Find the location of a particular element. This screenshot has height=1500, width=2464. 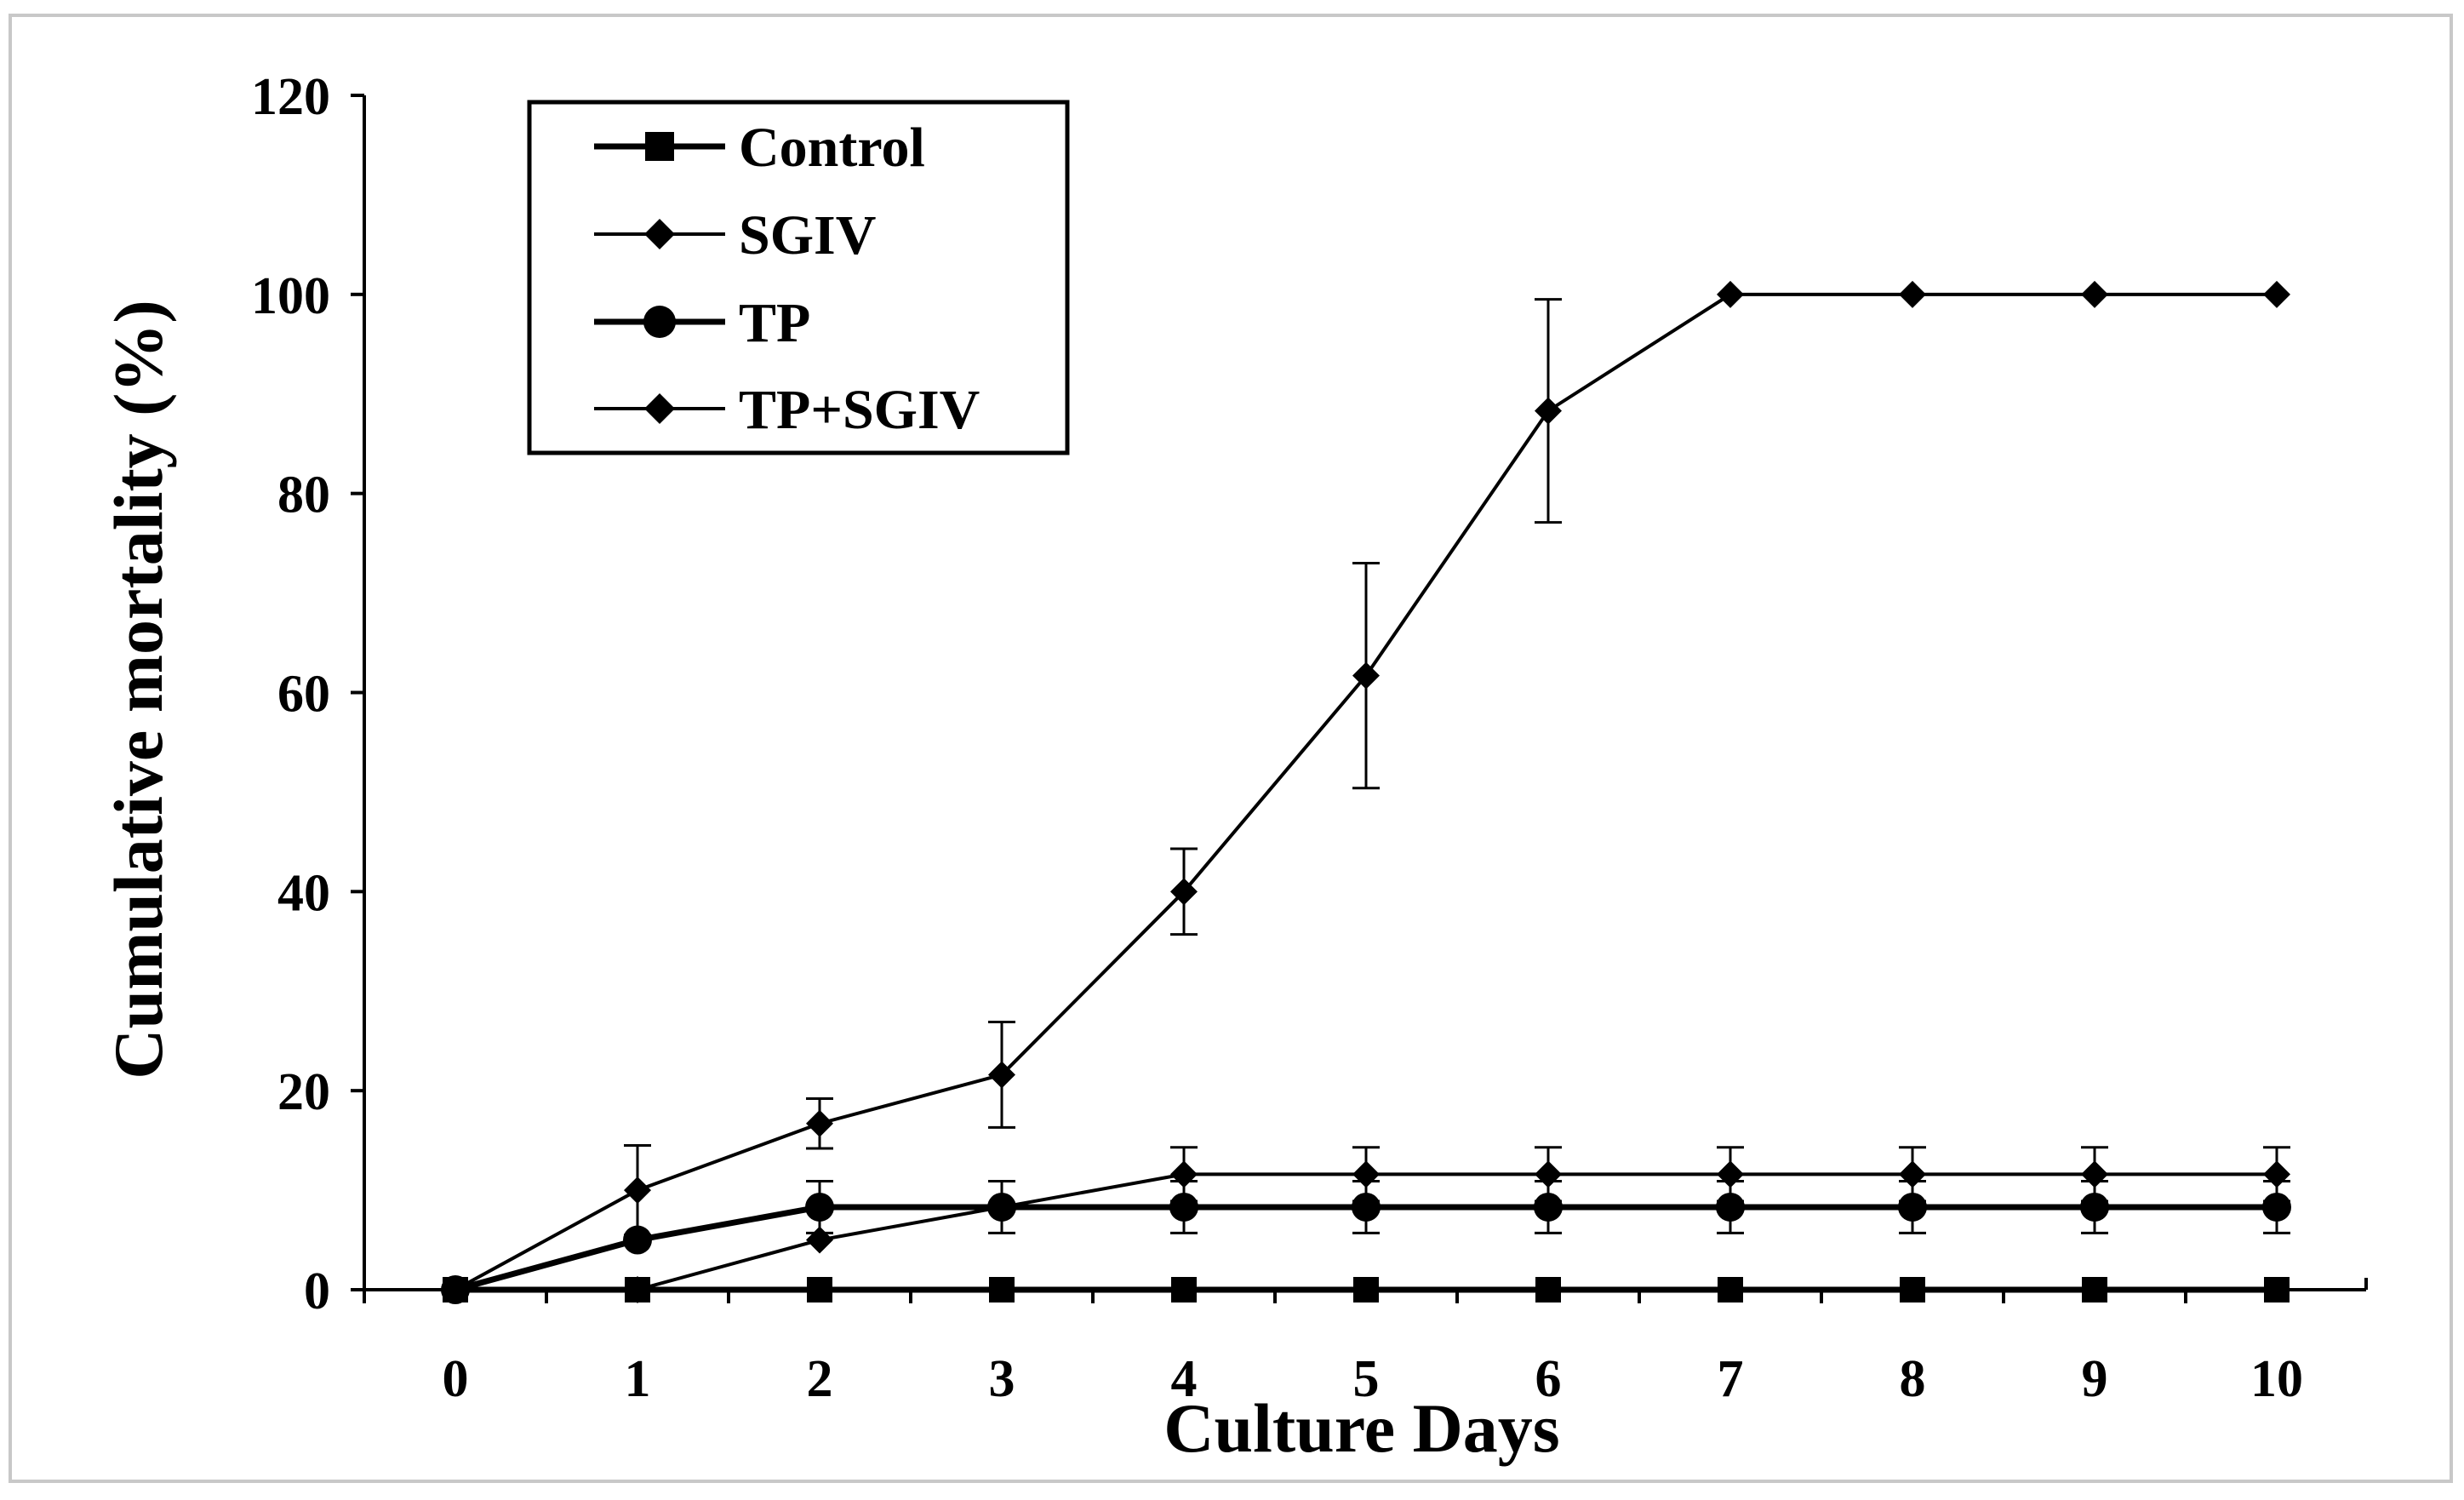

y-tick-label: 120 is located at coordinates (290, 97).